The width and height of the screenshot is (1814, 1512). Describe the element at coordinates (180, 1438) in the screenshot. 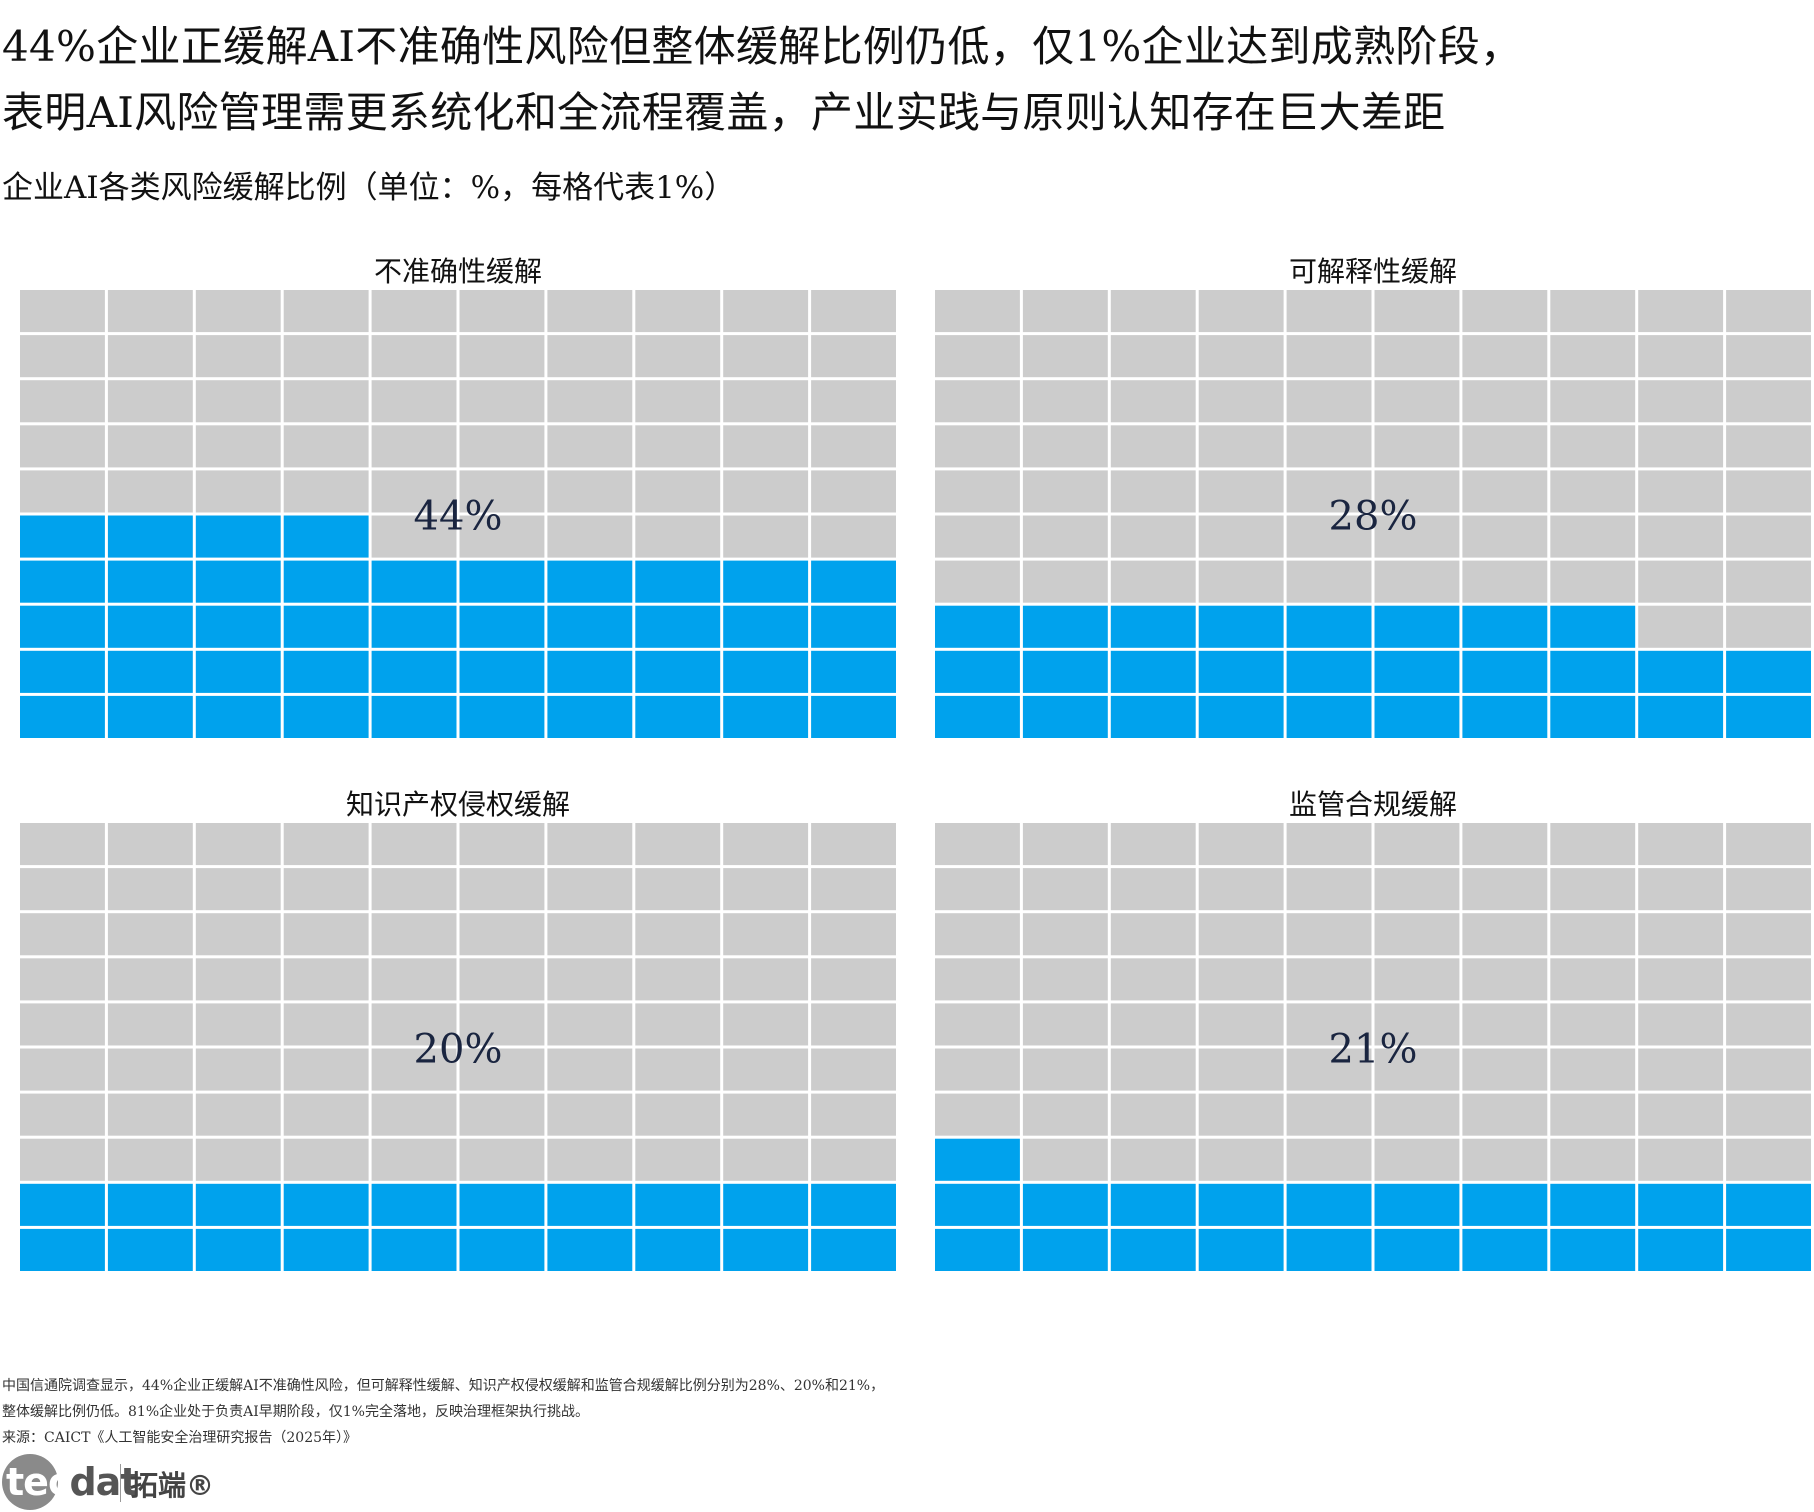

I see `source-line: 来源：CAICT《人工智能安全治理研究报告（2025年）》` at that location.